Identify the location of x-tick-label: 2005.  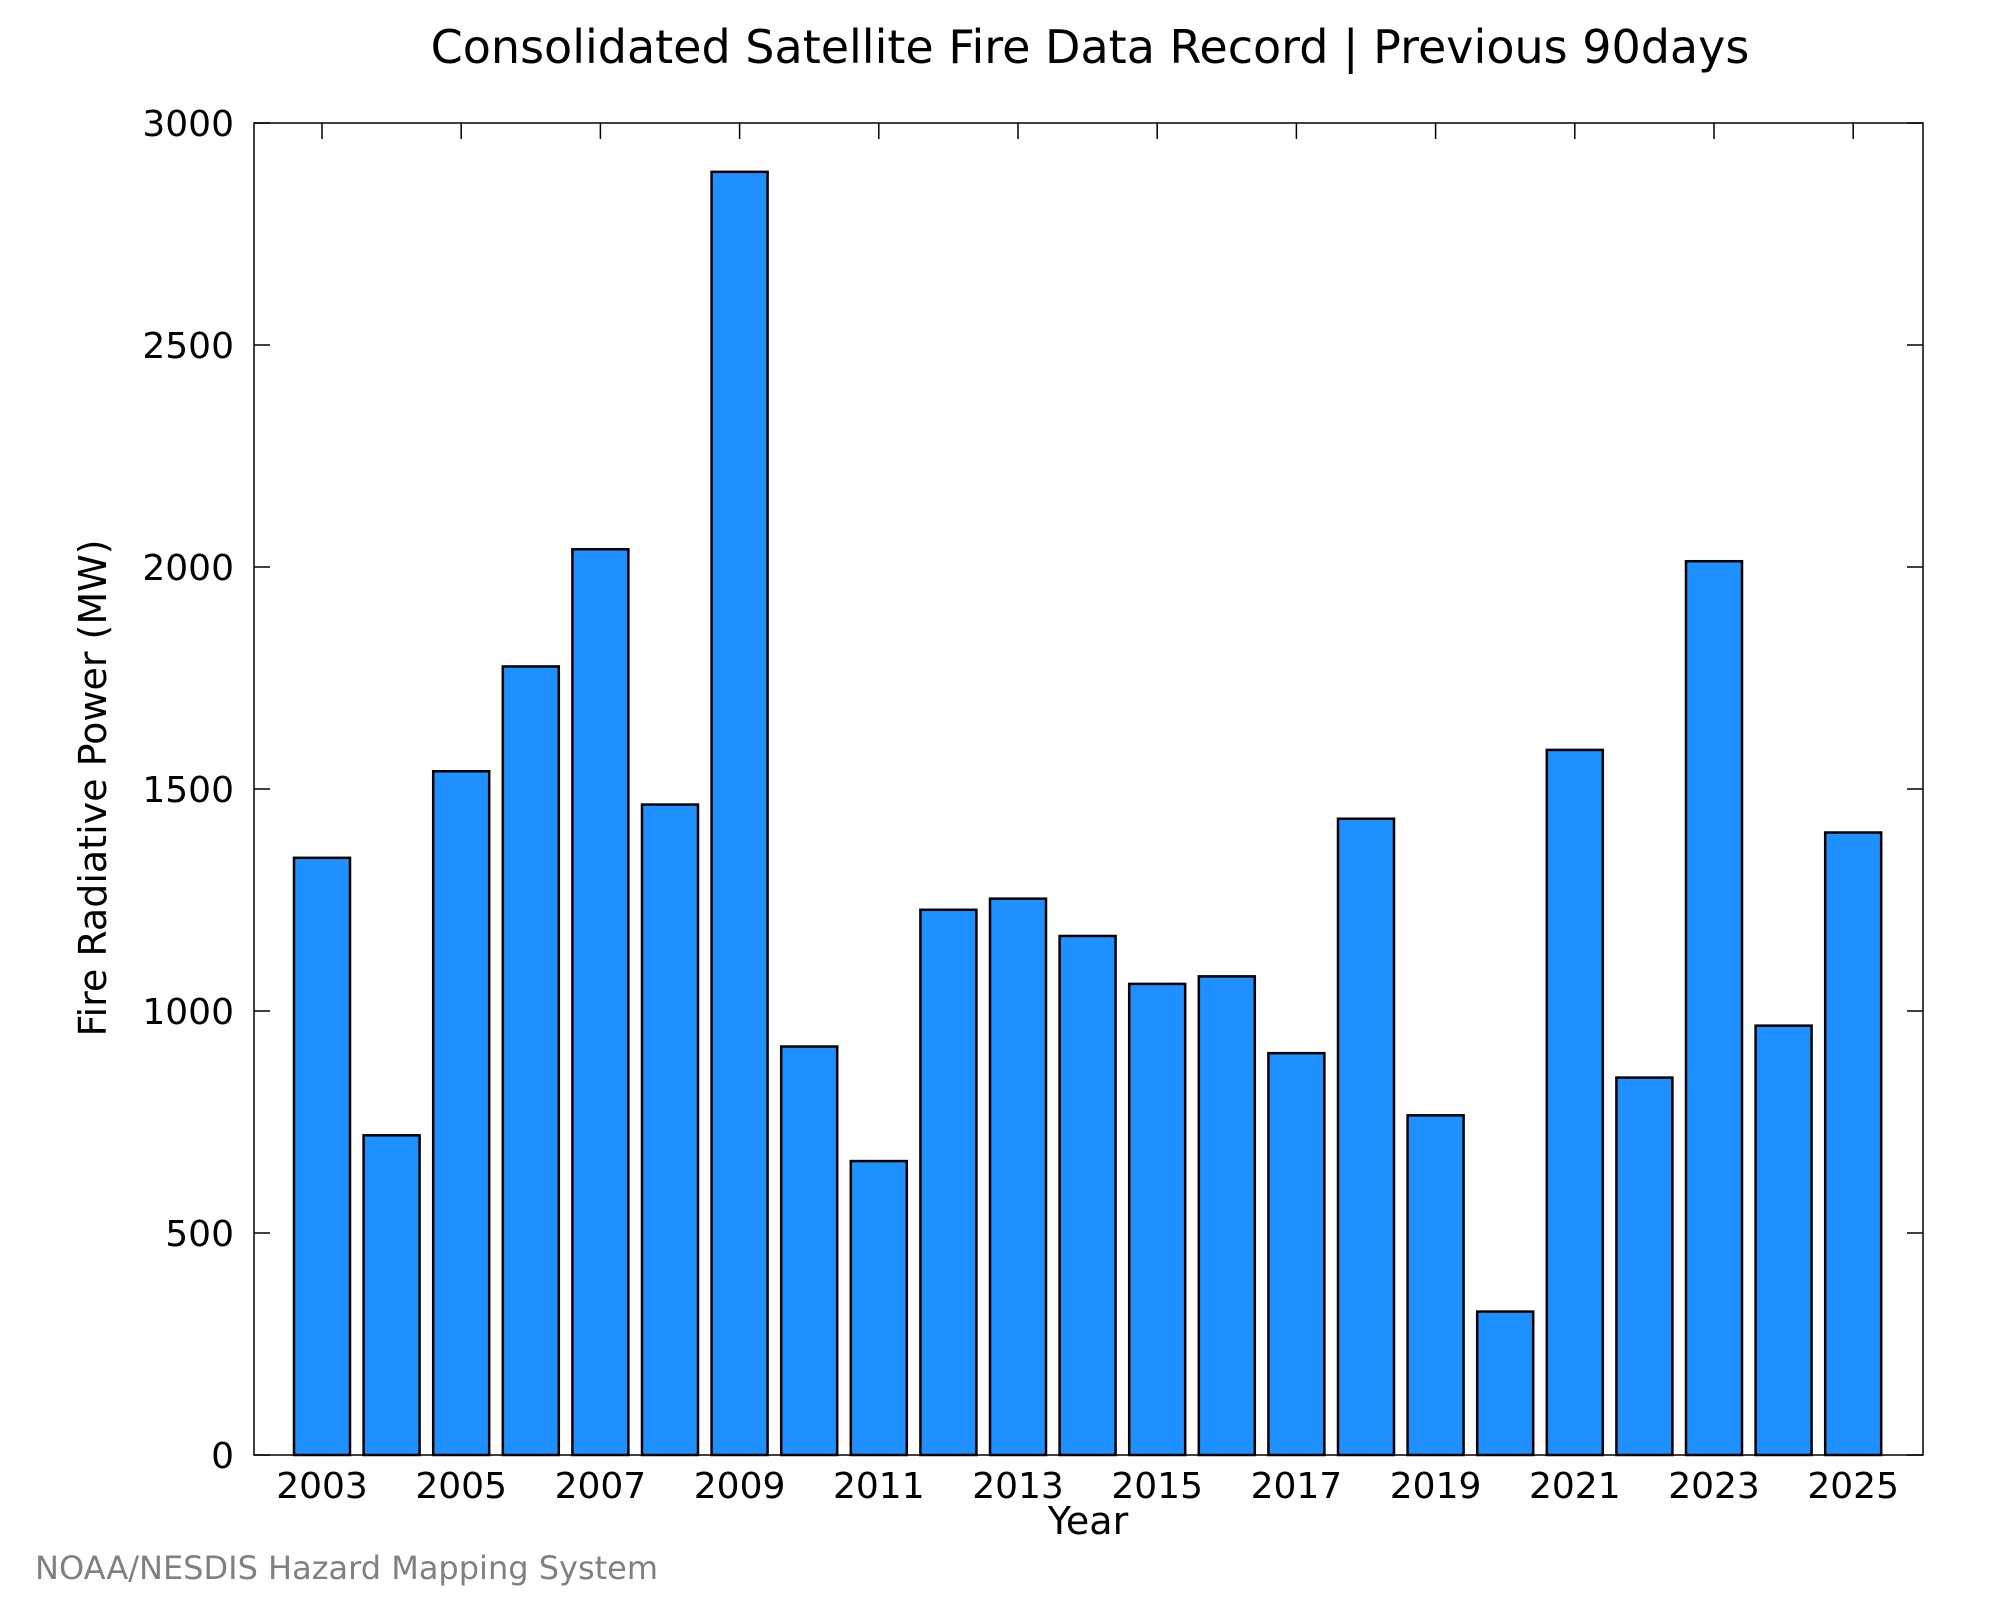
(461, 1486).